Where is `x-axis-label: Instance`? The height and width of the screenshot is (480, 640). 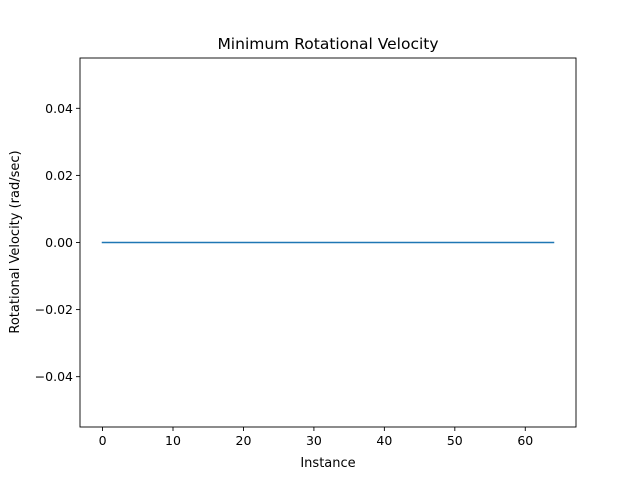
x-axis-label: Instance is located at coordinates (327, 463).